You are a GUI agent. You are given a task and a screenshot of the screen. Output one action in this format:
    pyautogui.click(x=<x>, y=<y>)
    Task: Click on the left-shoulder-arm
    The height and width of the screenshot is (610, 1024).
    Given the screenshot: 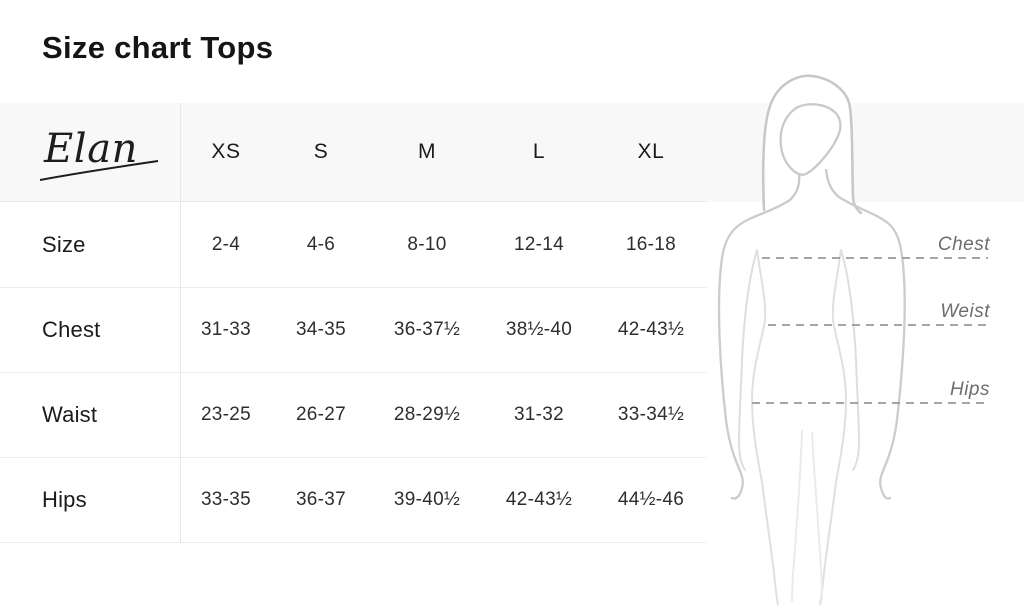 What is the action you would take?
    pyautogui.click(x=754, y=349)
    